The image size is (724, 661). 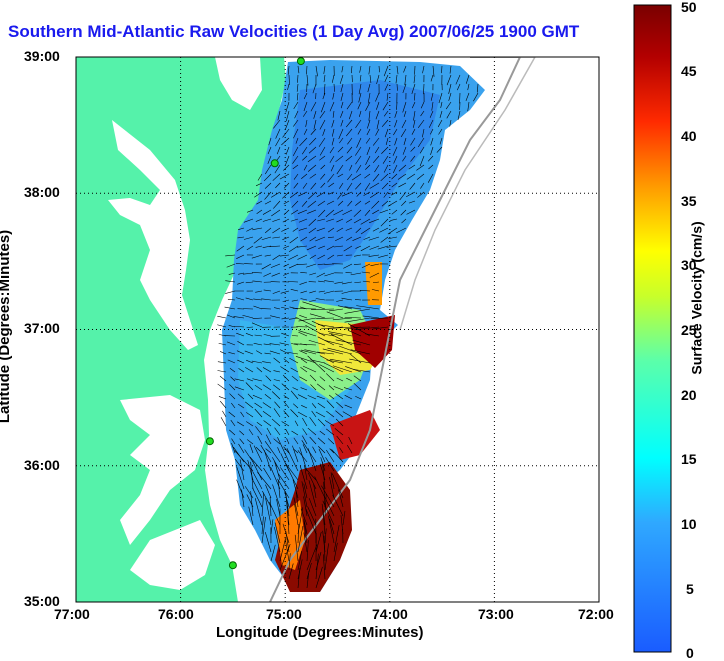 What do you see at coordinates (652, 328) in the screenshot?
I see `colorbar` at bounding box center [652, 328].